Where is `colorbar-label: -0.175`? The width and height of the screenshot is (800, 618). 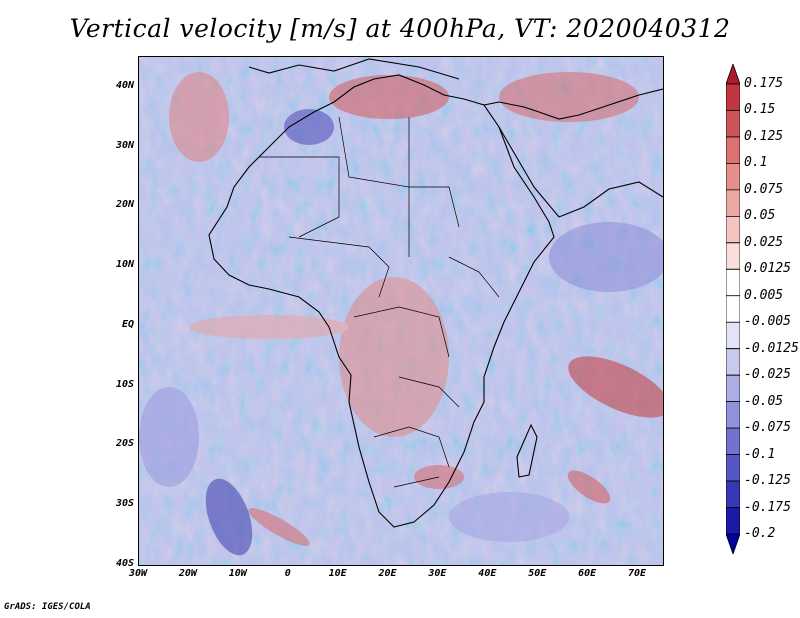 colorbar-label: -0.175 is located at coordinates (767, 507).